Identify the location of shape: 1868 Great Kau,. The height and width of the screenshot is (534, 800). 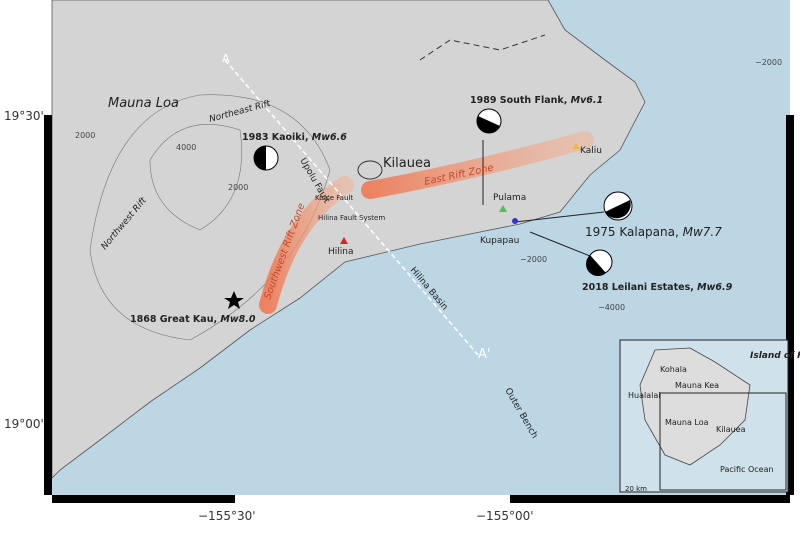
(175, 319).